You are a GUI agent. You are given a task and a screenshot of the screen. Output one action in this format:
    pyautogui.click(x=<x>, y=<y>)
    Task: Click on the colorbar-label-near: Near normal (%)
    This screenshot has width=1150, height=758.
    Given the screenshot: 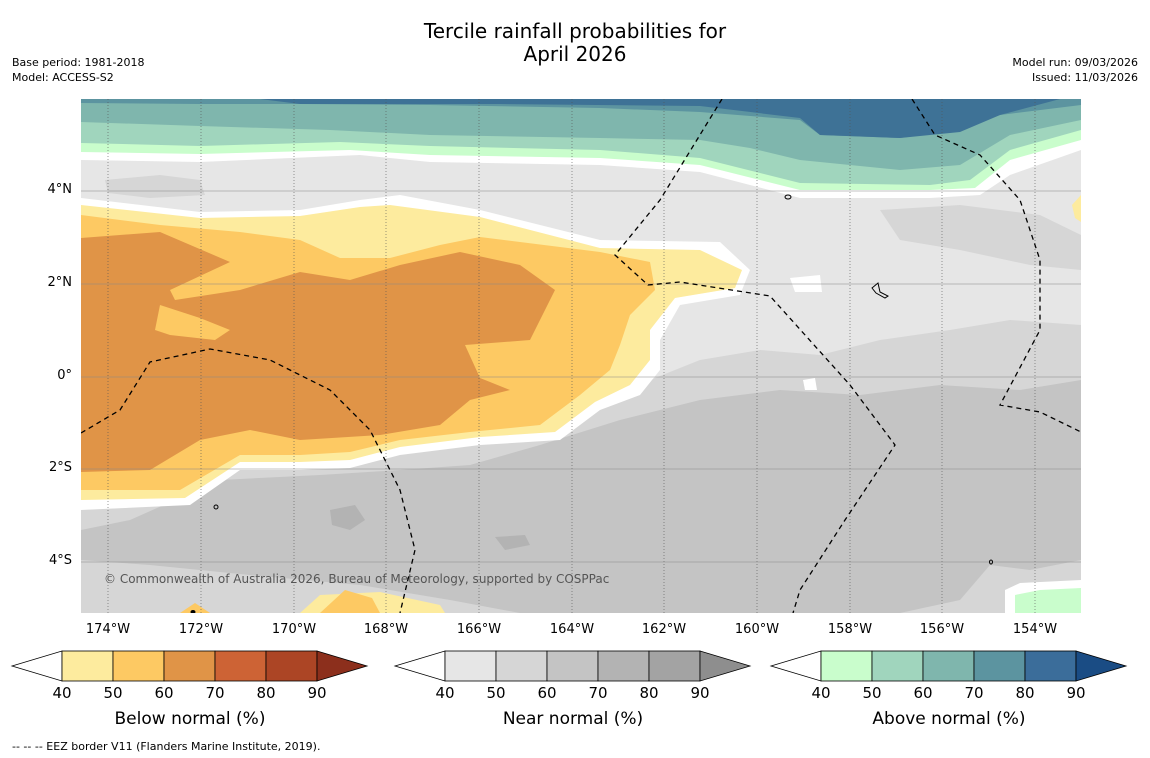 What is the action you would take?
    pyautogui.click(x=573, y=719)
    